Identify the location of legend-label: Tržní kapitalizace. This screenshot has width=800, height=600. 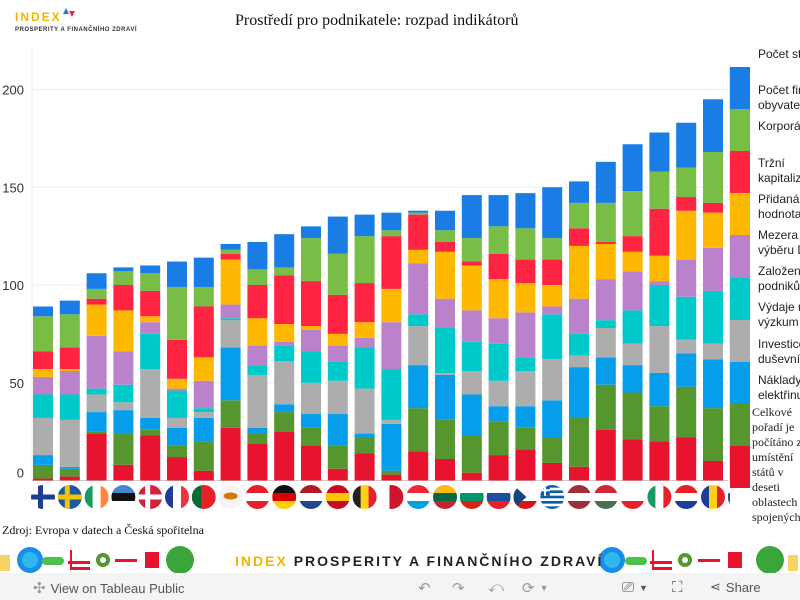
(779, 170).